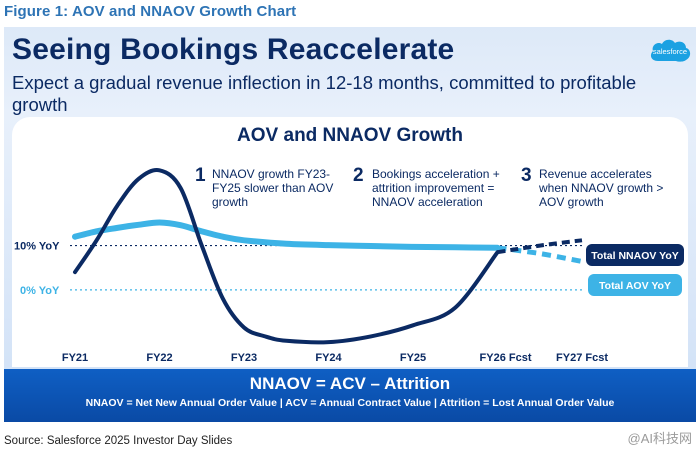 The width and height of the screenshot is (700, 453). What do you see at coordinates (427, 202) in the screenshot?
I see `note-2-line-3: NNAOV acceleration` at bounding box center [427, 202].